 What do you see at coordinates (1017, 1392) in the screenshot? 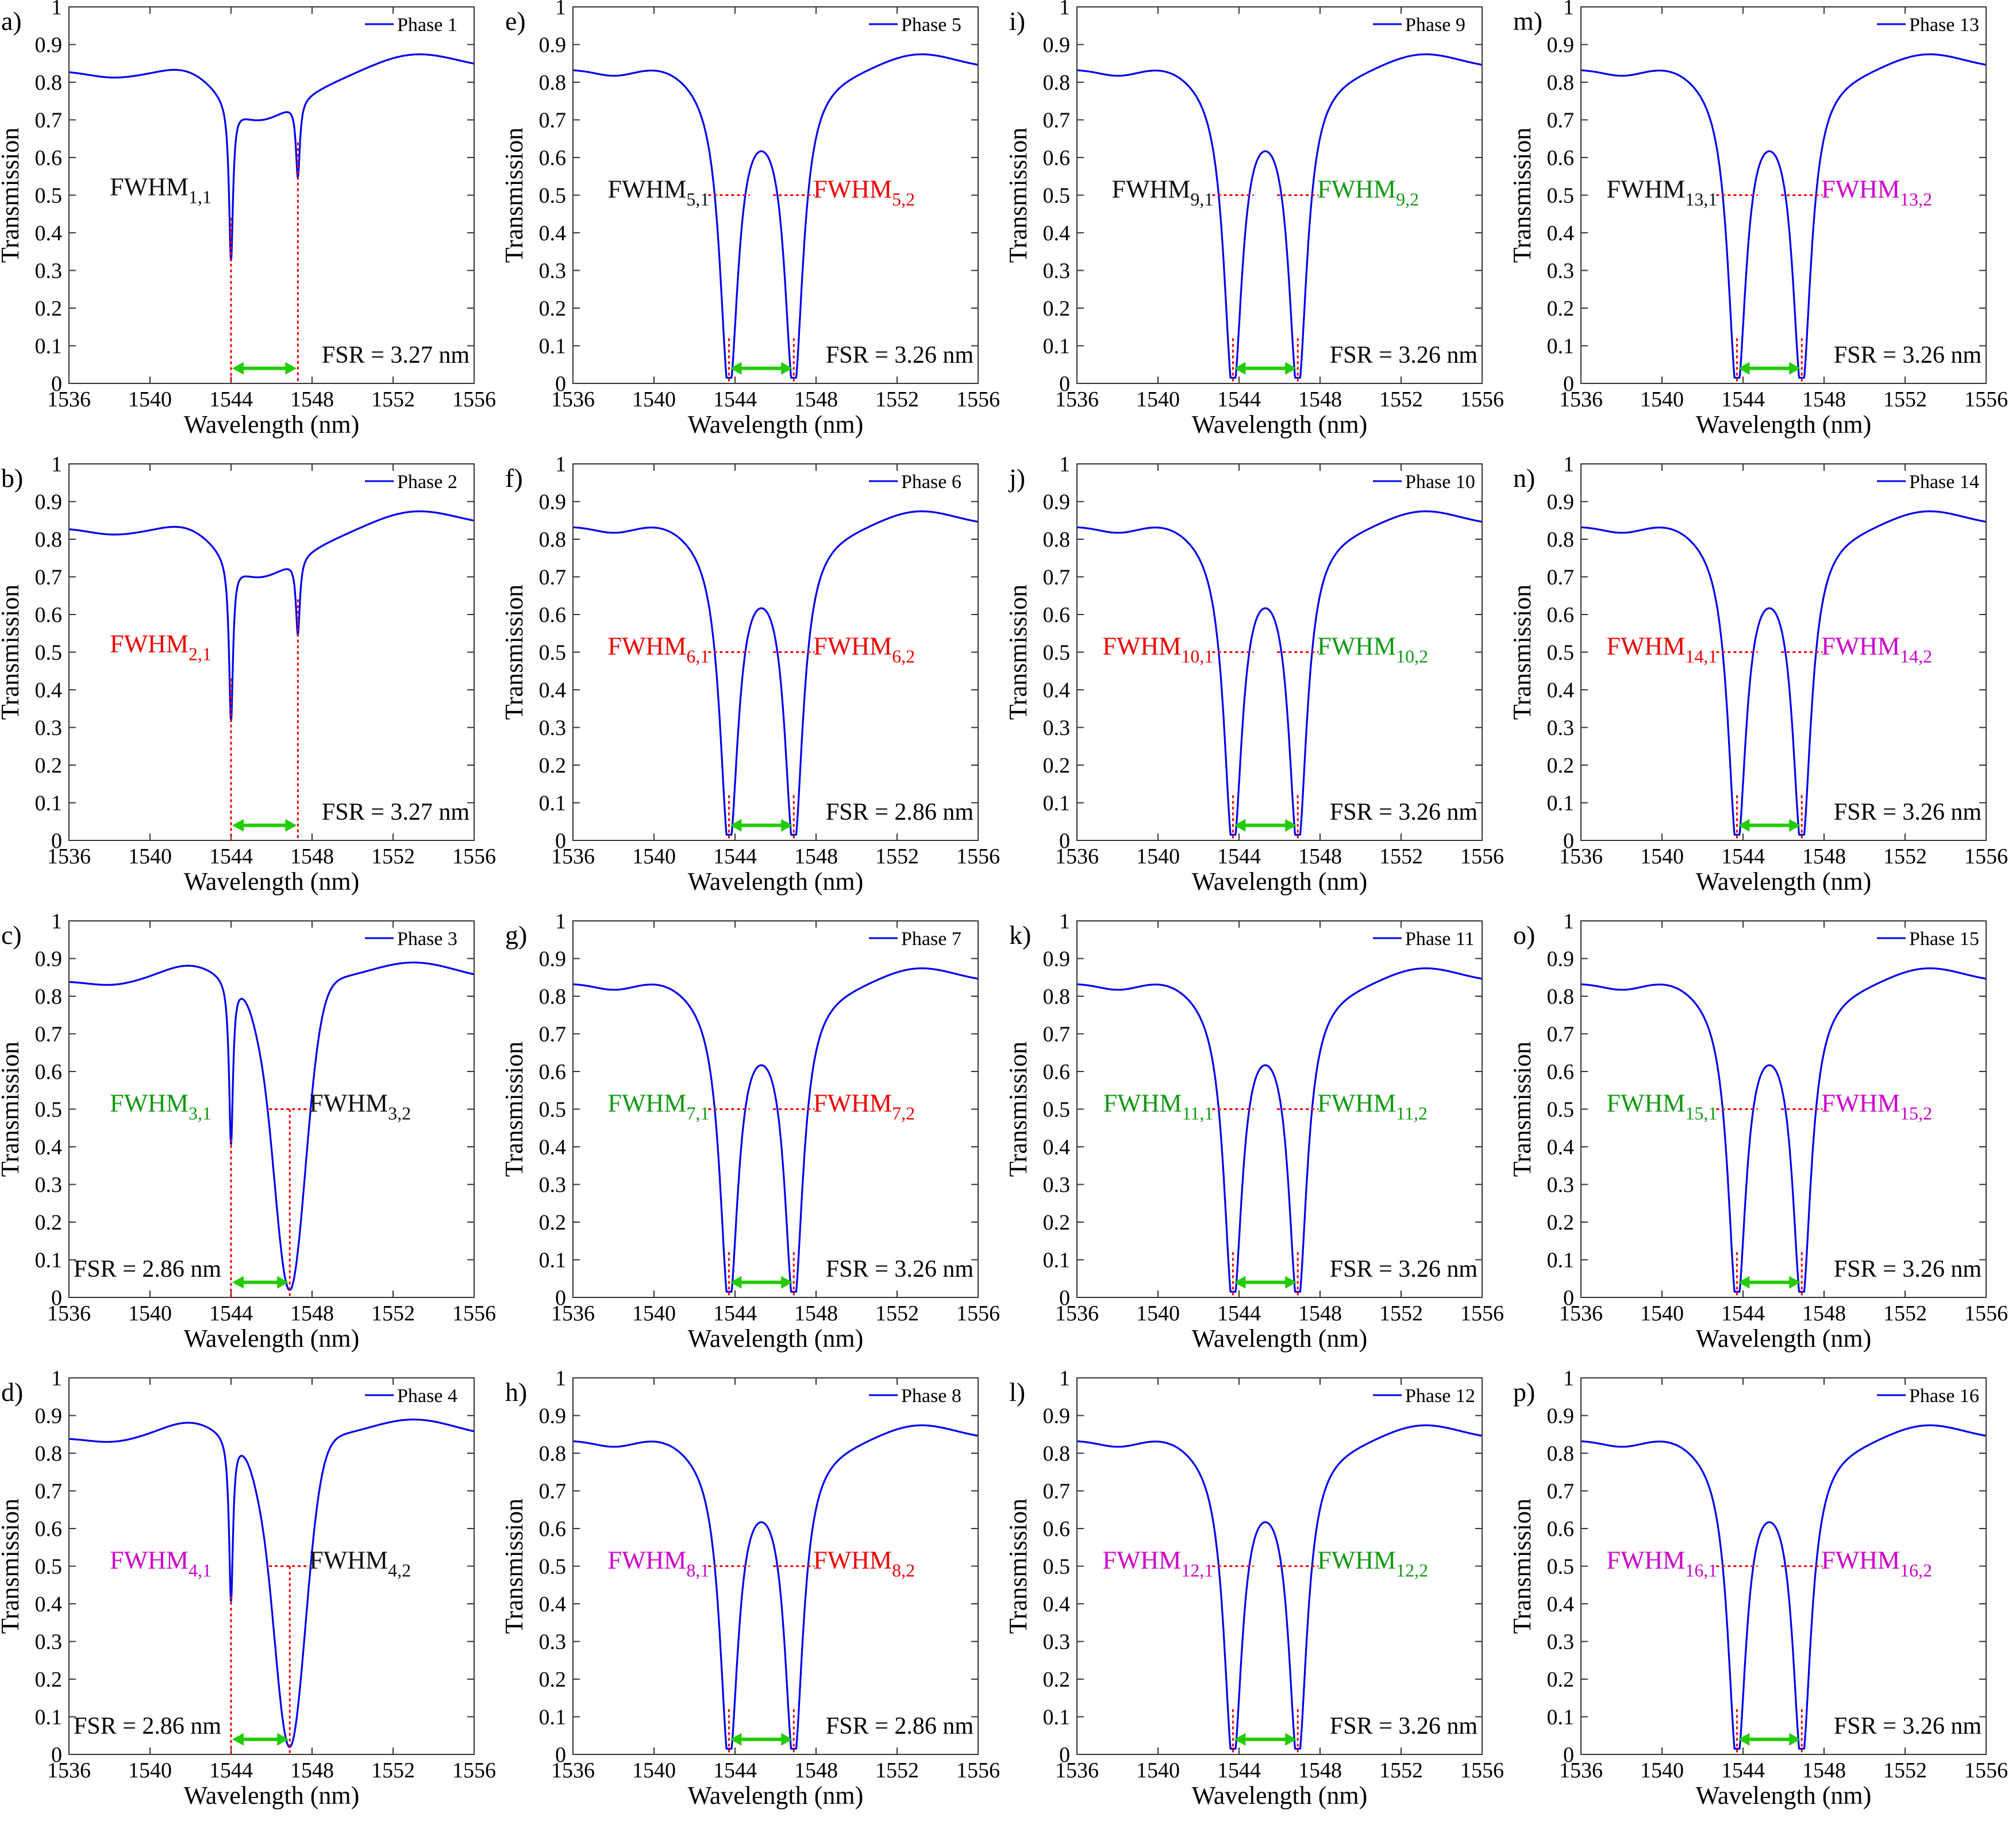
I see `panel-letter: l)` at bounding box center [1017, 1392].